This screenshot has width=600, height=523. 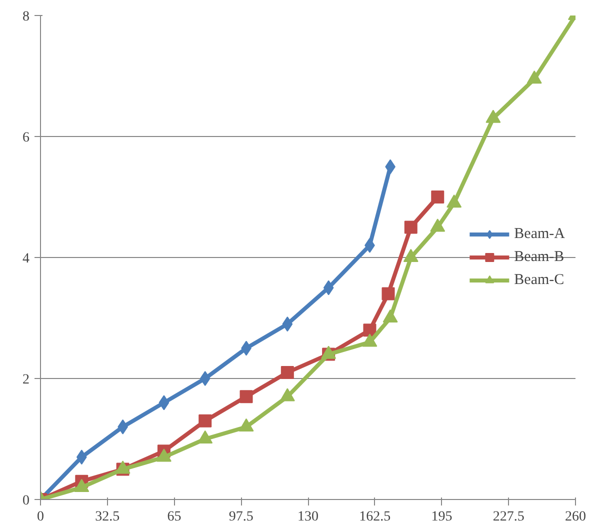 What do you see at coordinates (375, 516) in the screenshot?
I see `x-tick-label: 162.5` at bounding box center [375, 516].